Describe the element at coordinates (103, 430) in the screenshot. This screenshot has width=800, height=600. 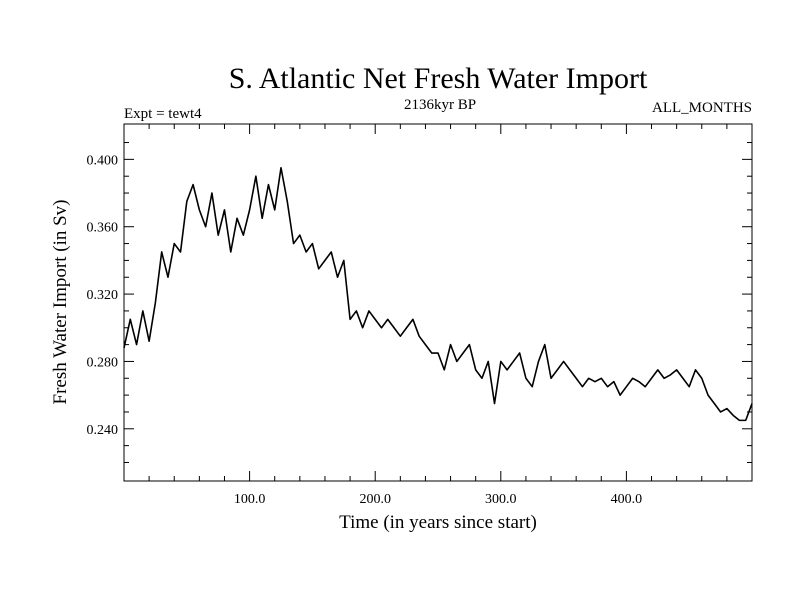
I see `y-tick-label: 0.240` at that location.